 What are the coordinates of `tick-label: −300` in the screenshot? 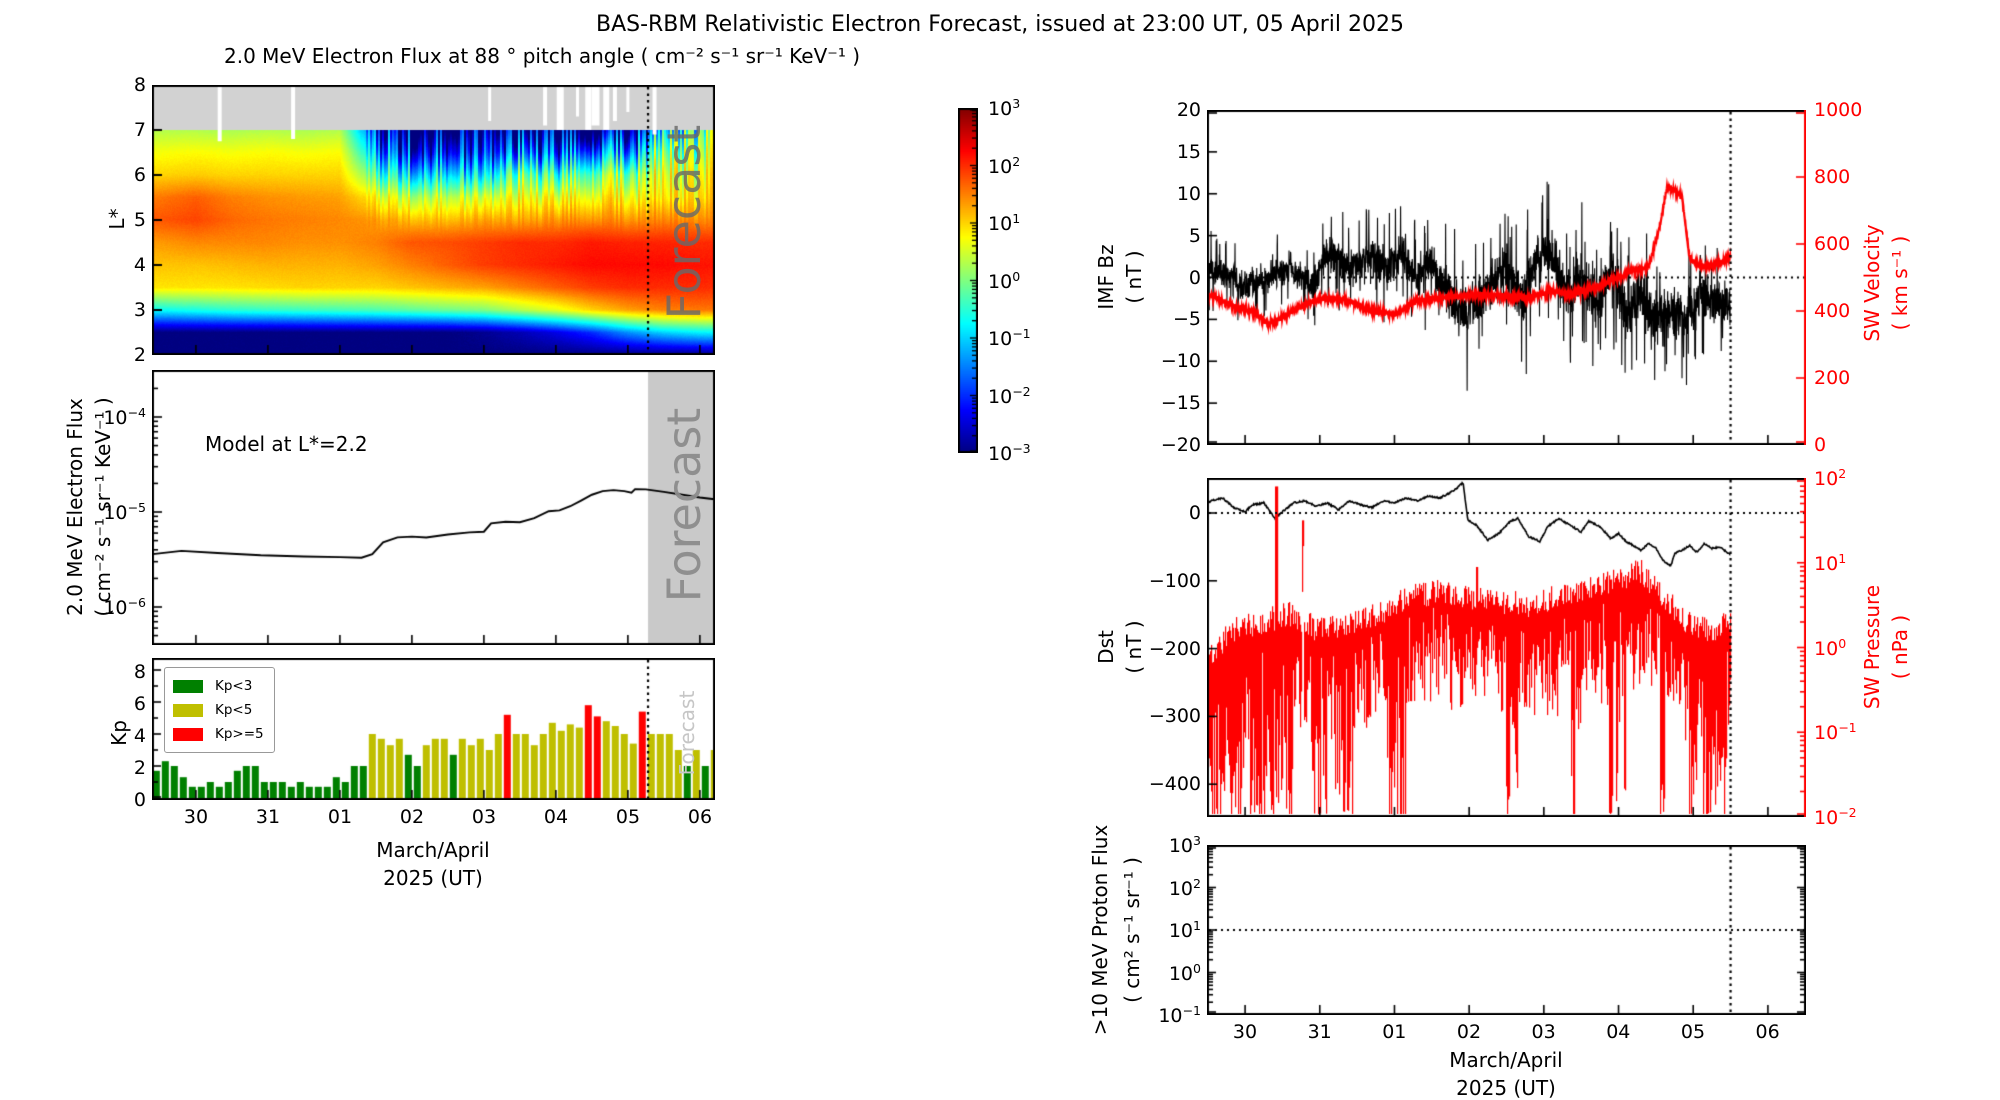 It's located at (1174, 716).